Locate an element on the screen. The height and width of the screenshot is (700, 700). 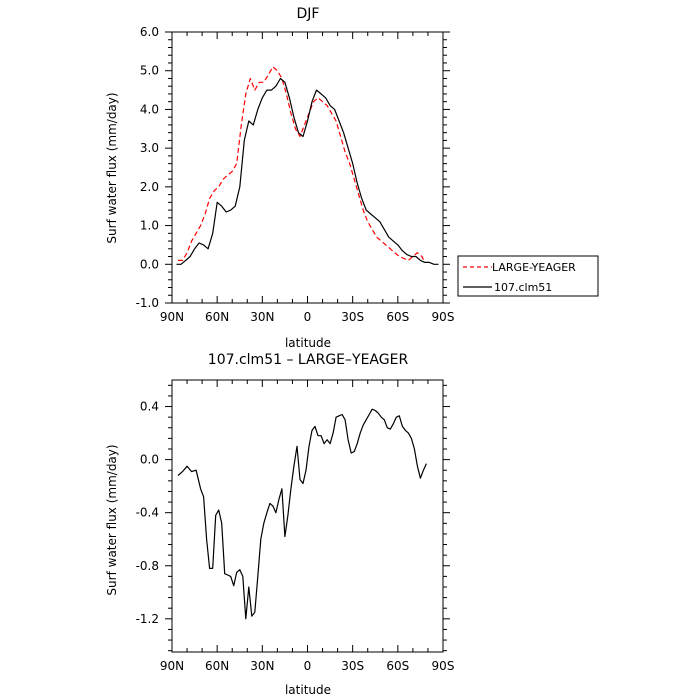
y-tick-label: 3.0 is located at coordinates (149, 148).